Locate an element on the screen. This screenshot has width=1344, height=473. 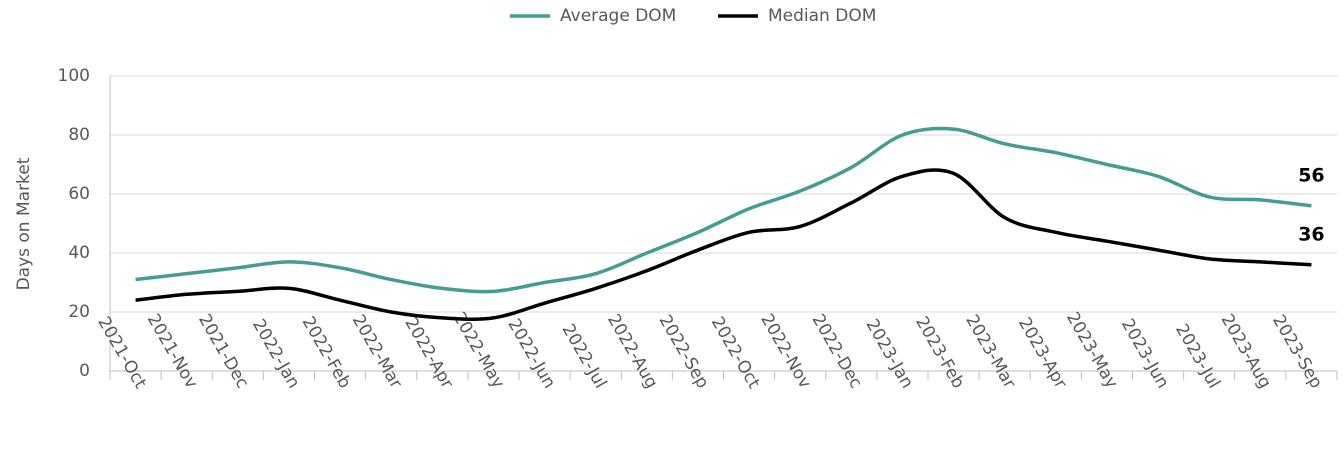
data-label: 36 is located at coordinates (1311, 234).